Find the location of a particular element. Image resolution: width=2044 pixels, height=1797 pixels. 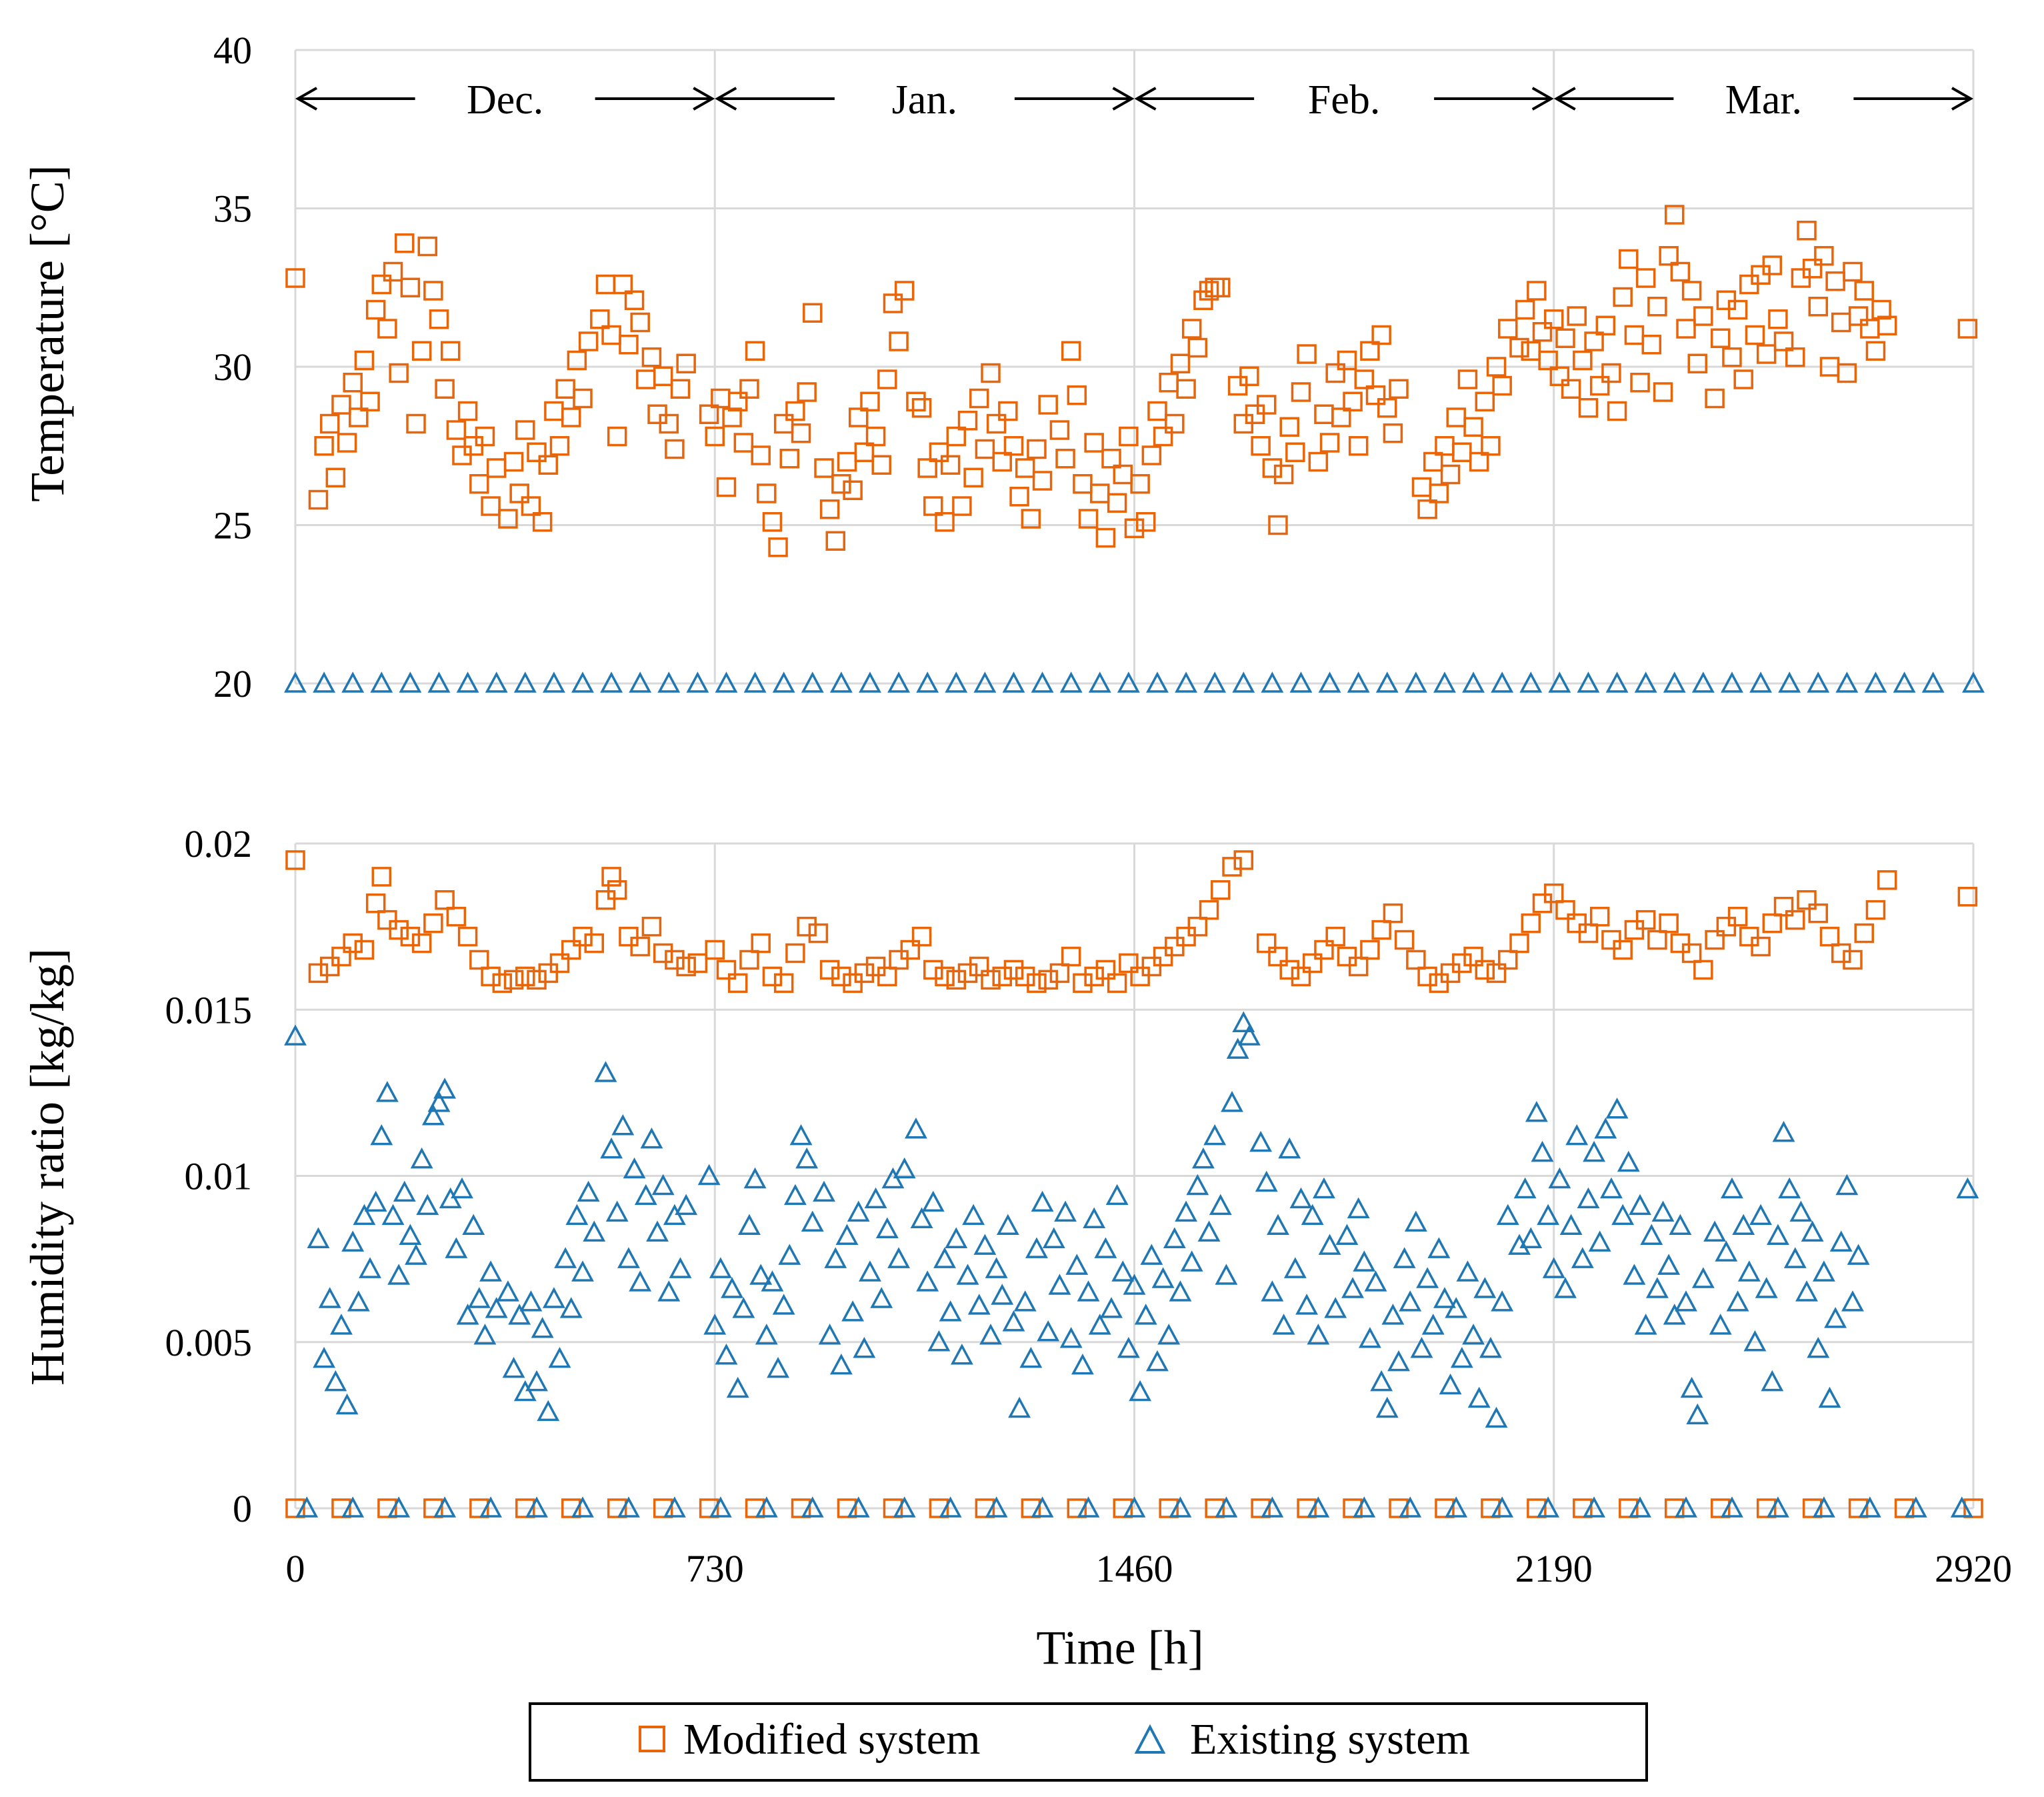

month-label: Mar. is located at coordinates (1763, 100).